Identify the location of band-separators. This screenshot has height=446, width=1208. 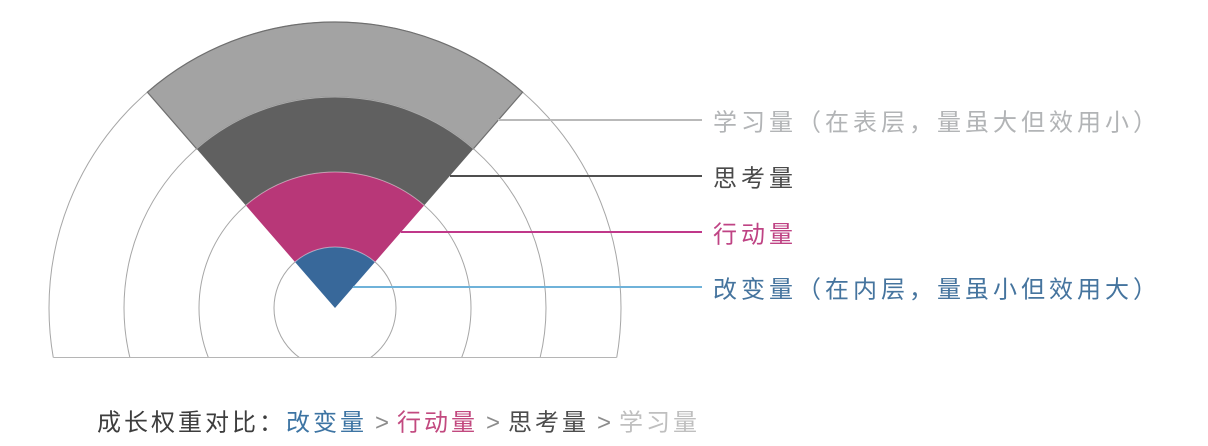
(335, 179).